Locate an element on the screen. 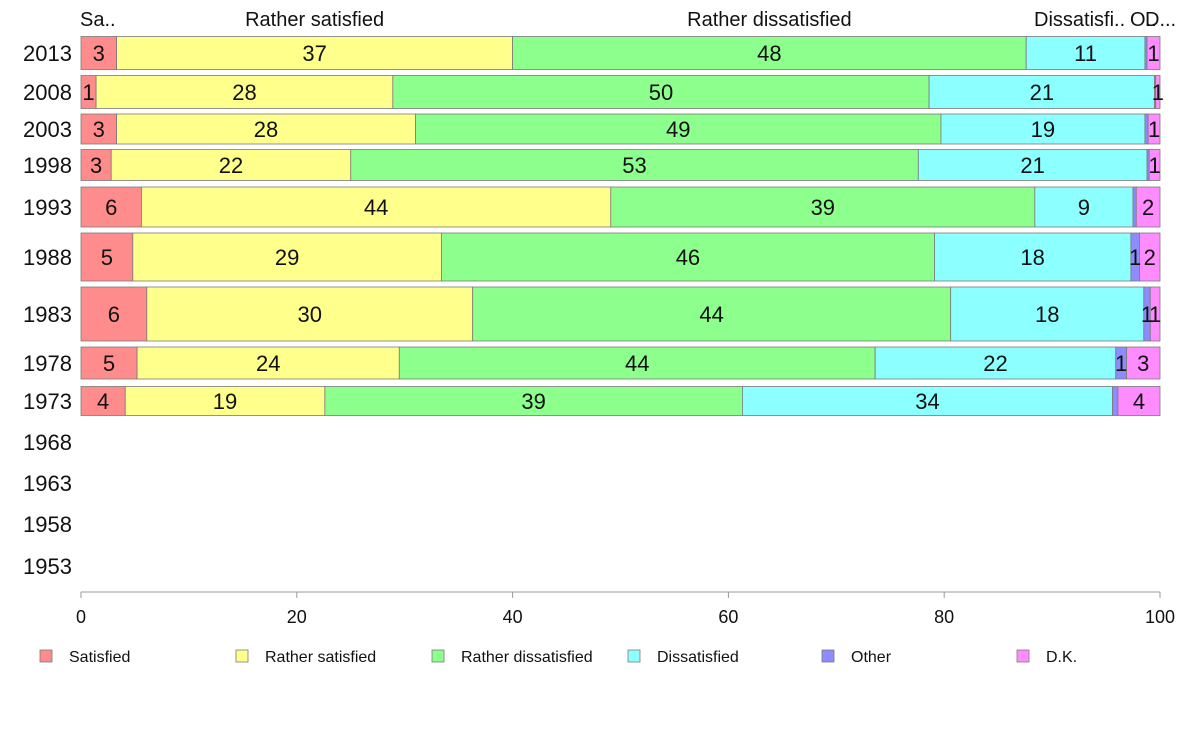 The width and height of the screenshot is (1188, 736). x-axis: 0 20 40 60 80 100 is located at coordinates (625, 609).